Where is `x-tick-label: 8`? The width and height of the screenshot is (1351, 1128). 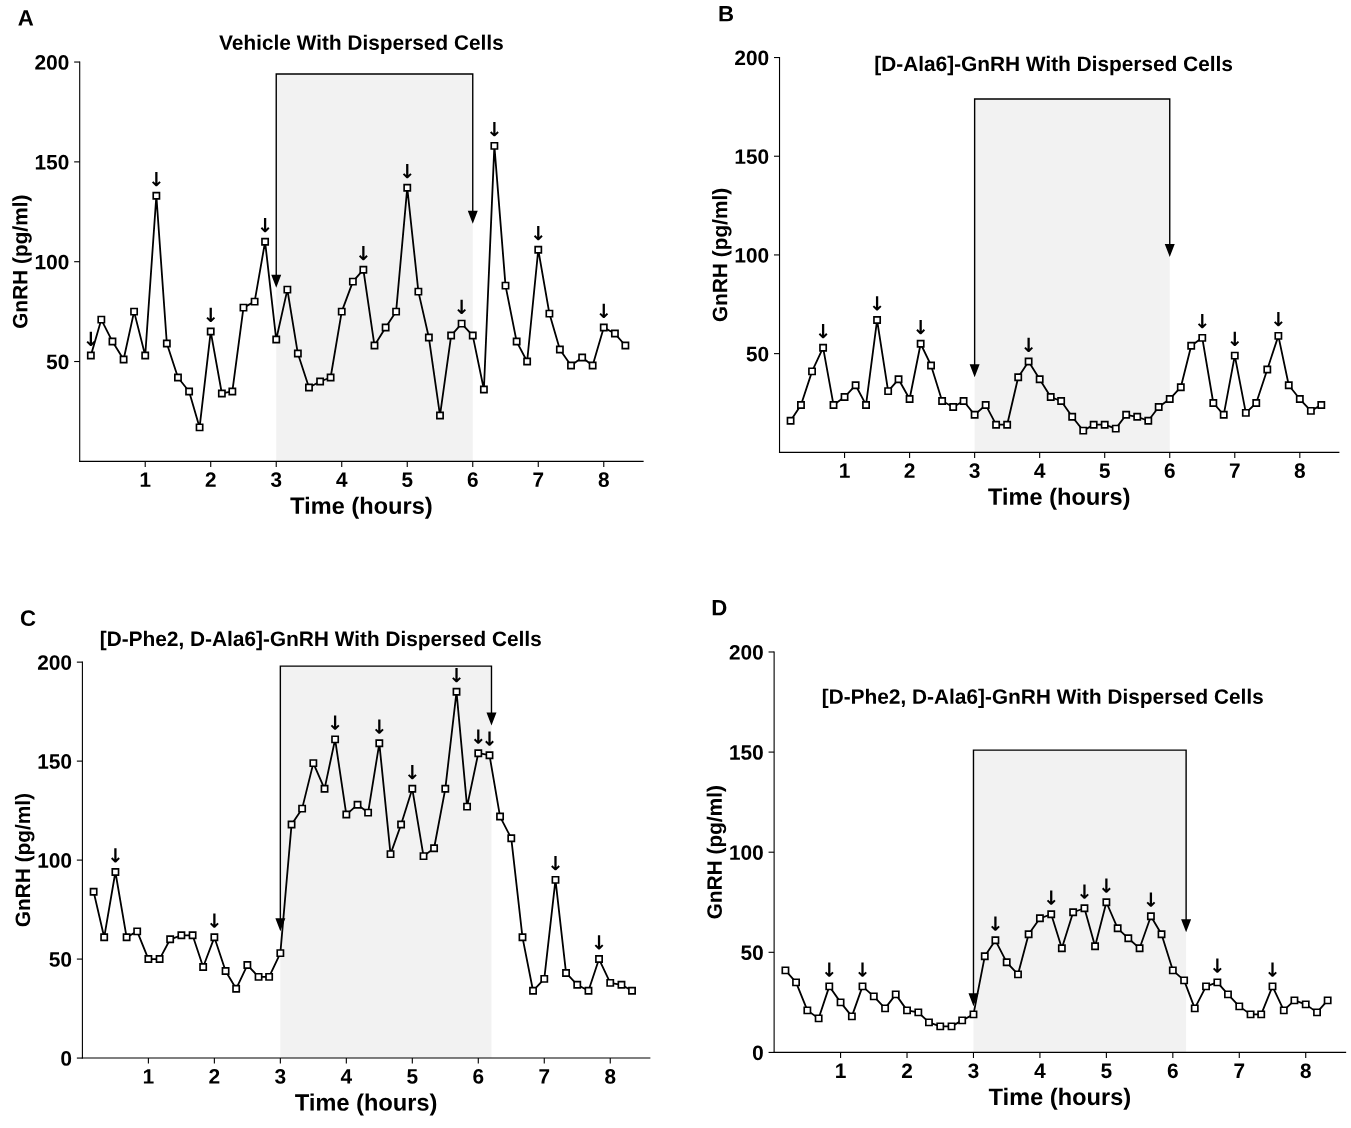 x-tick-label: 8 is located at coordinates (603, 480).